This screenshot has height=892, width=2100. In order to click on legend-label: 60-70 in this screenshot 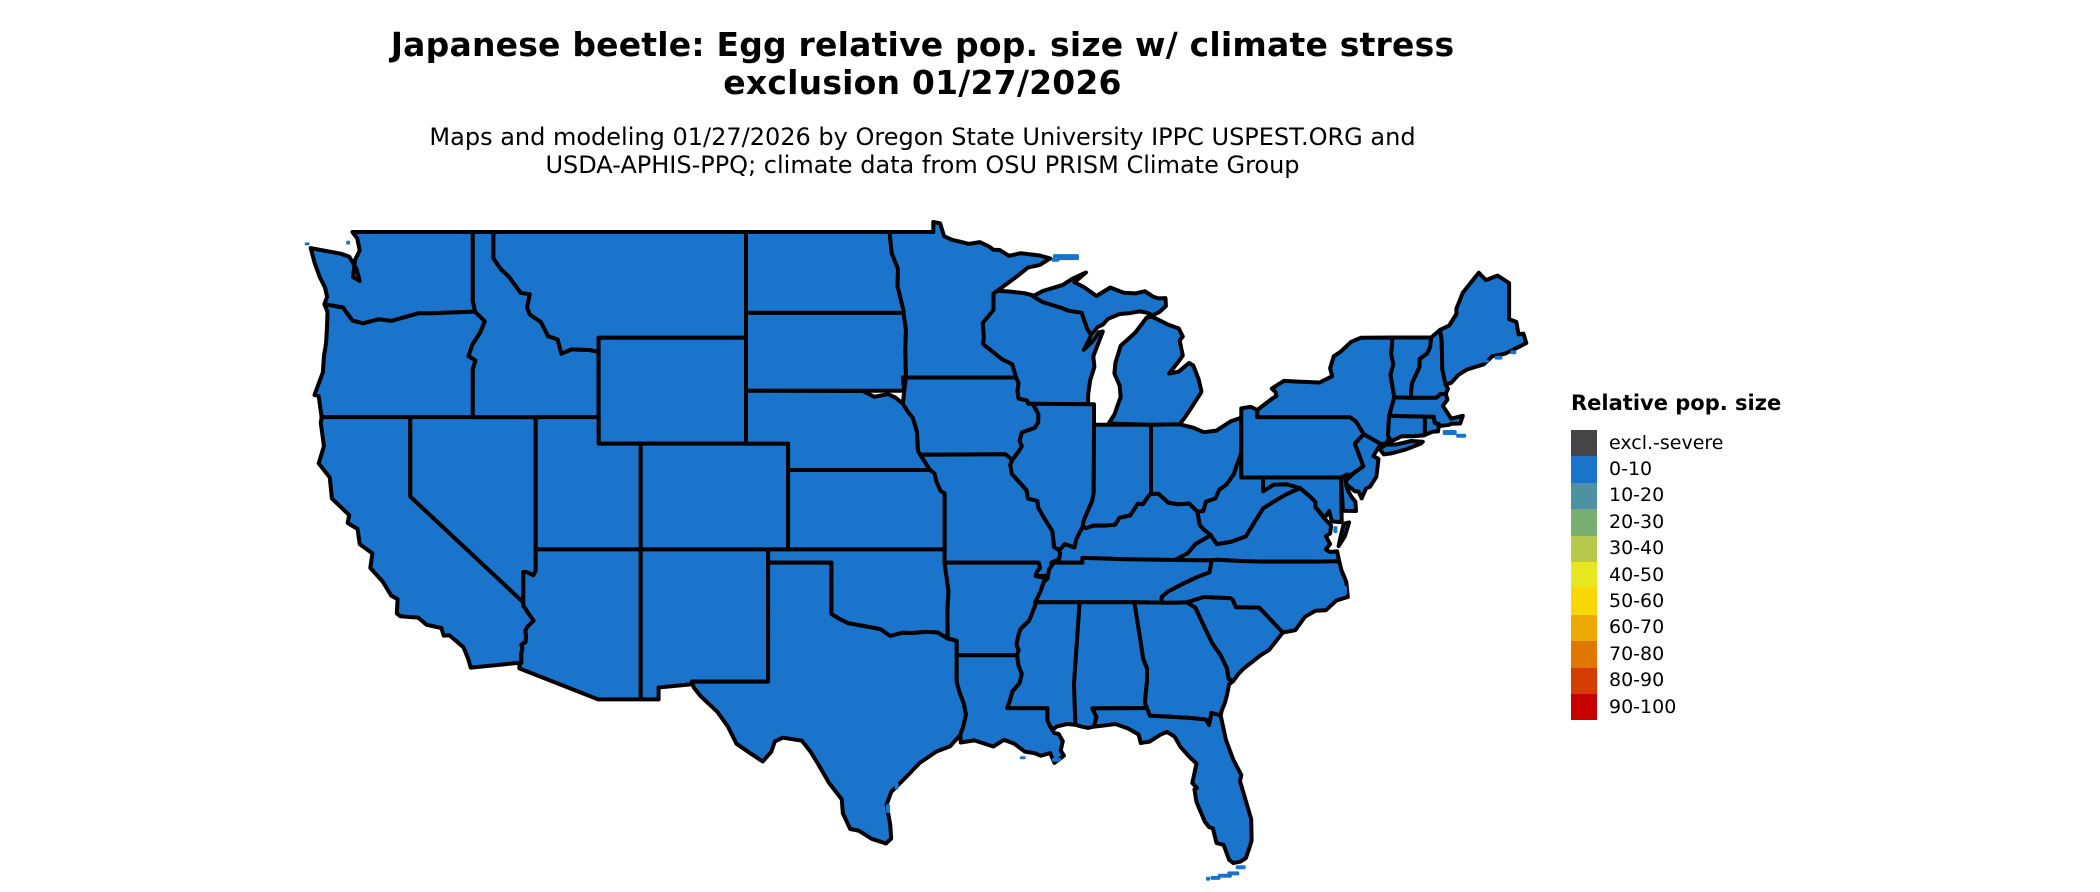, I will do `click(1637, 627)`.